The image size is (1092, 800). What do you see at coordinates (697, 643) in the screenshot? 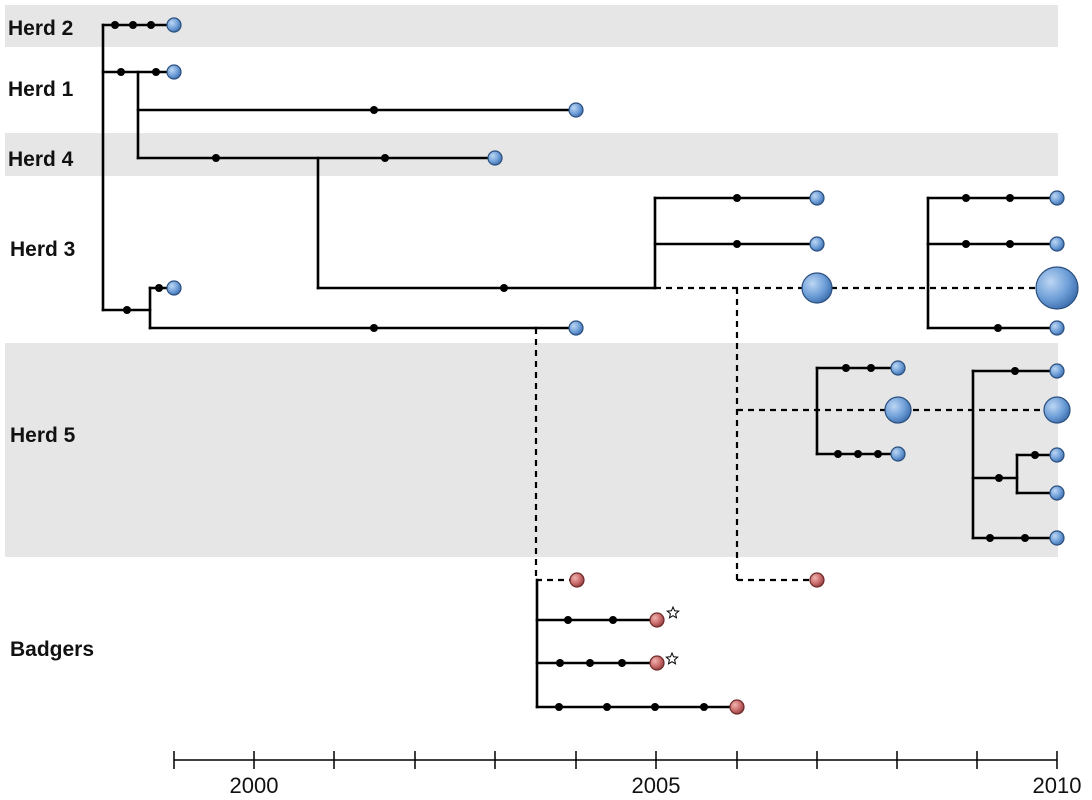
I see `badger-isolates` at bounding box center [697, 643].